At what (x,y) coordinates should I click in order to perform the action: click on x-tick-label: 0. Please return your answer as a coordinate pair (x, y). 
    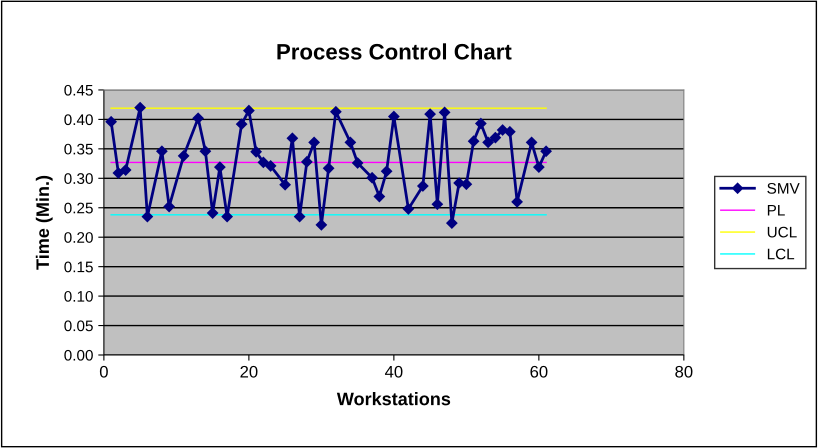
    Looking at the image, I should click on (104, 372).